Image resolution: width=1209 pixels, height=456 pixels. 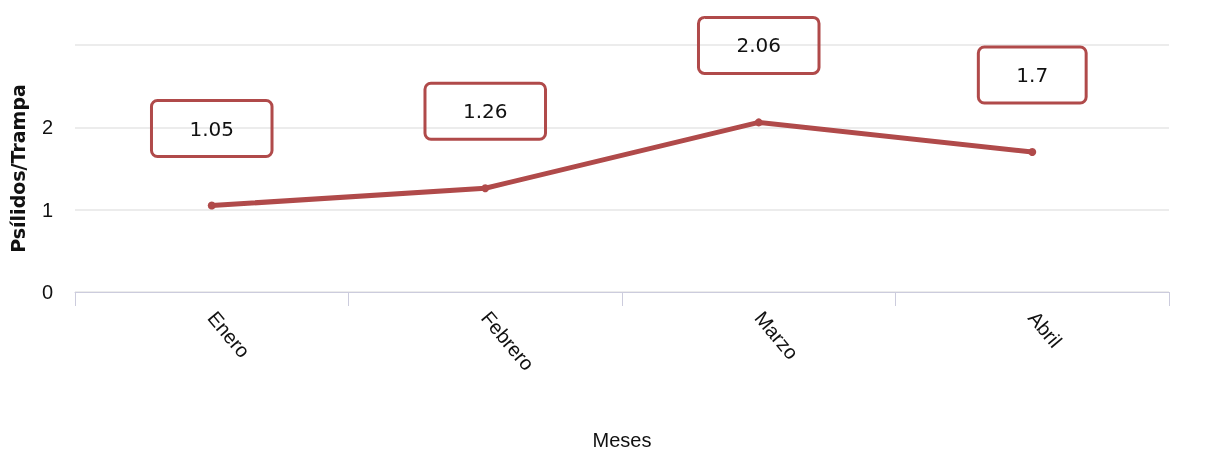 I want to click on y-tick-label: 0, so click(x=47, y=292).